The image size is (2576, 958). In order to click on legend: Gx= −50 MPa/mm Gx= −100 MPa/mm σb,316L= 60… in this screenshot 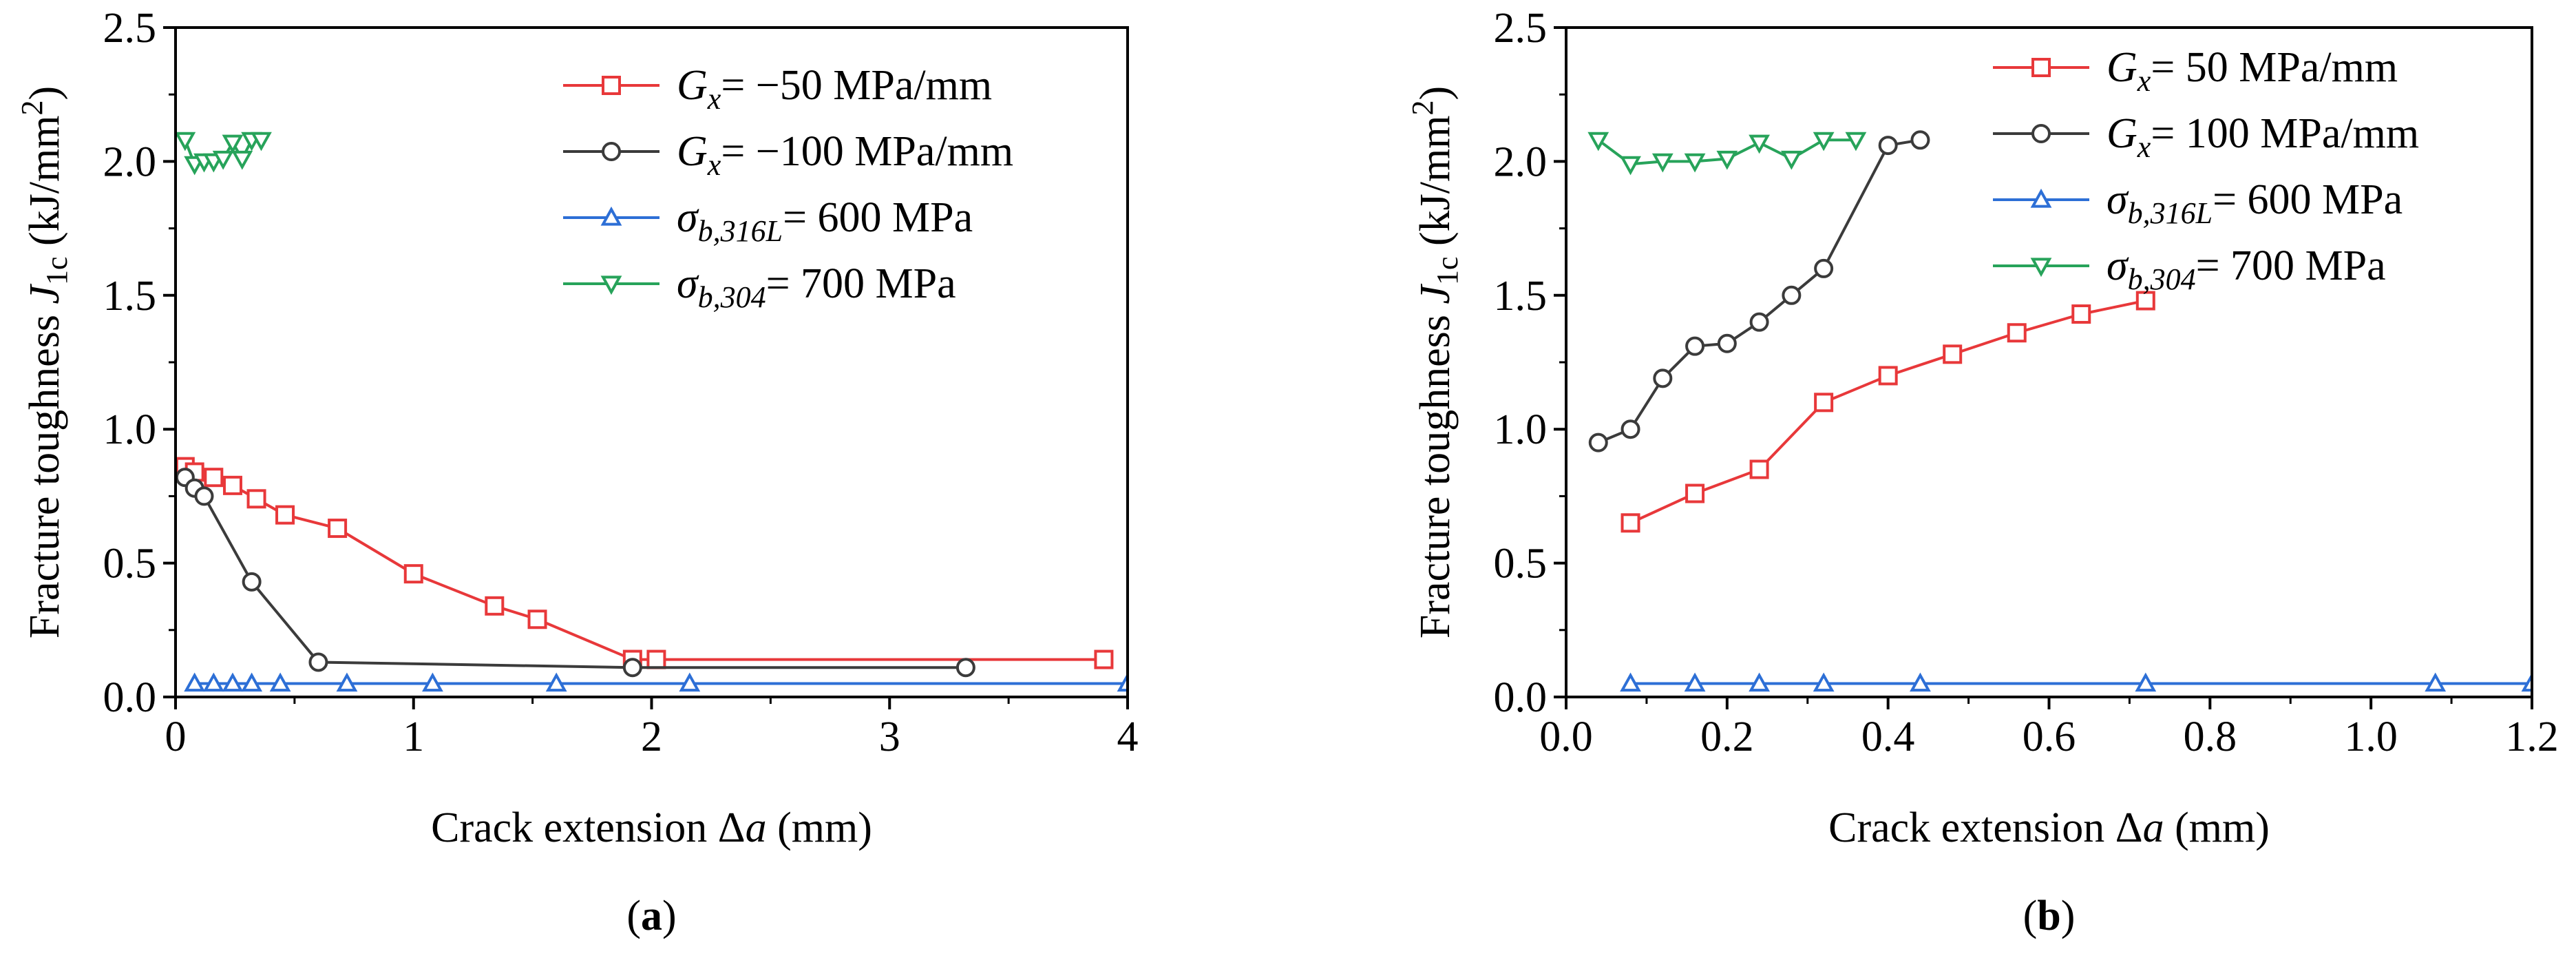, I will do `click(788, 188)`.